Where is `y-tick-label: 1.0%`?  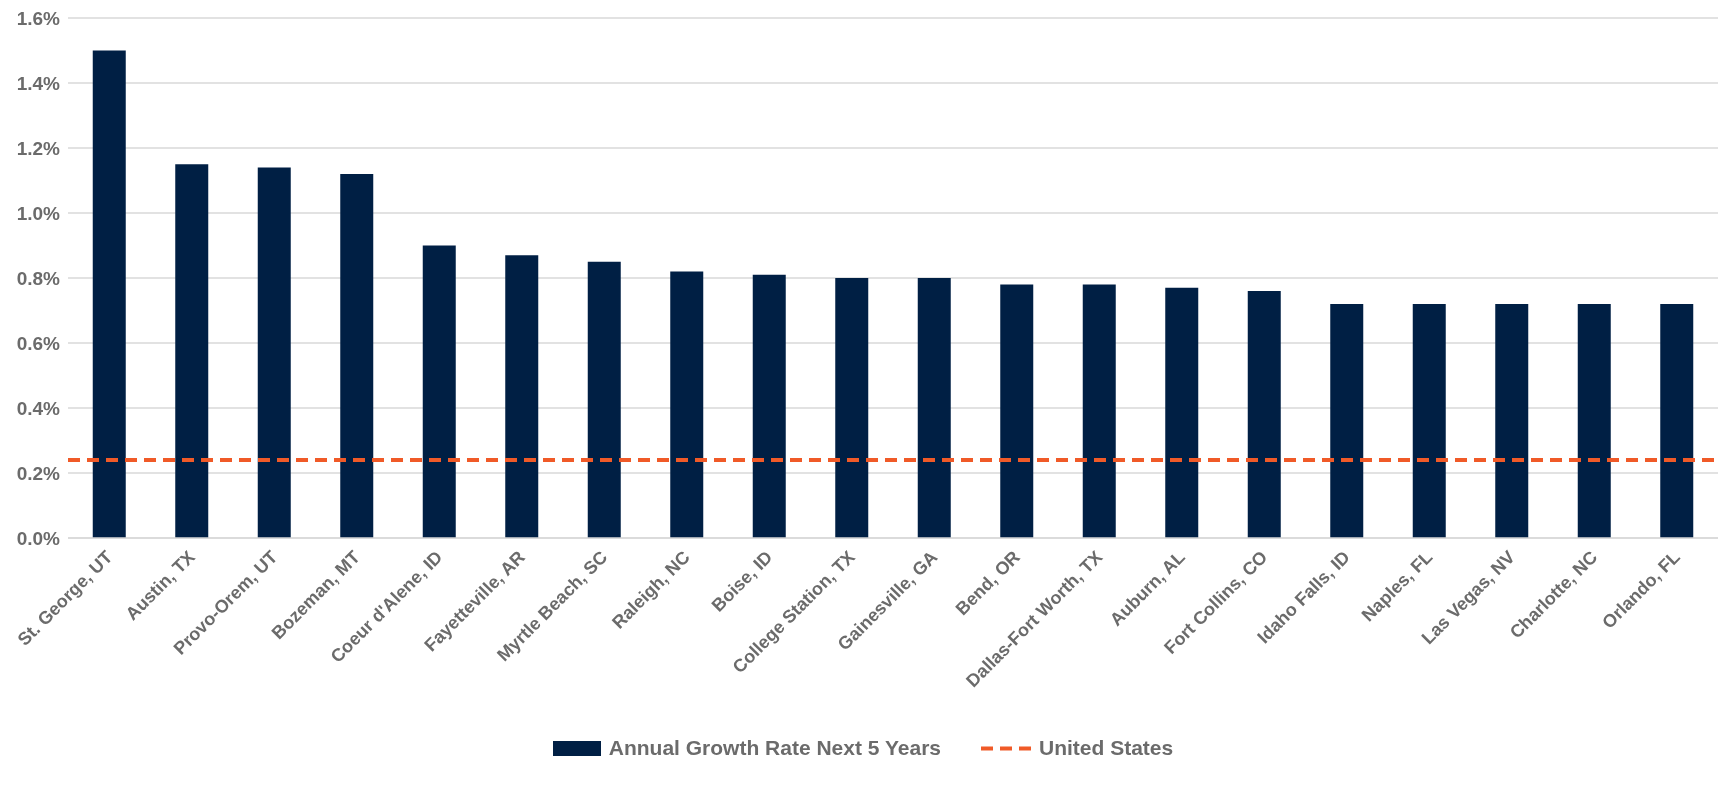 y-tick-label: 1.0% is located at coordinates (38, 213).